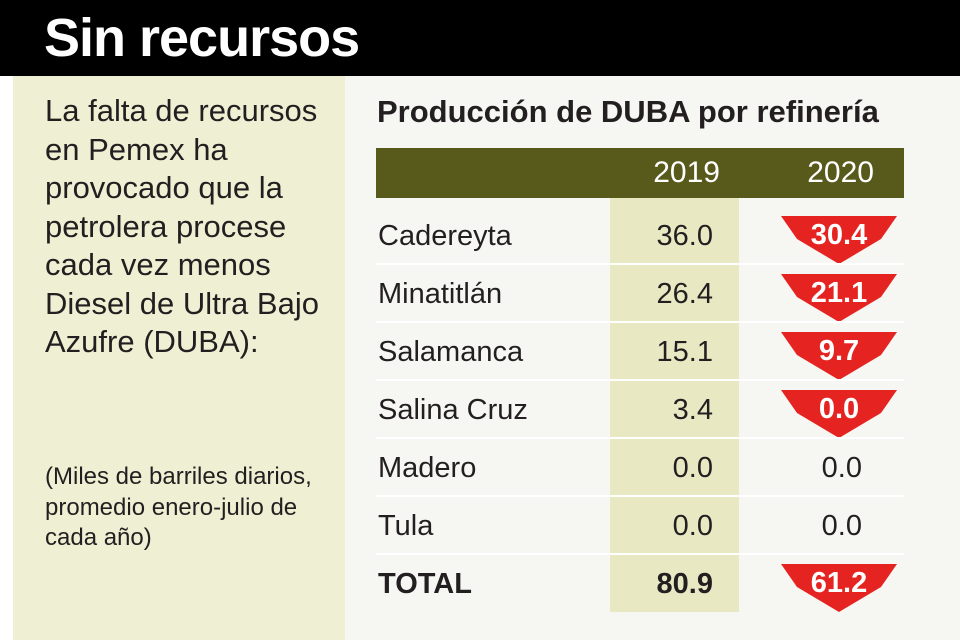  What do you see at coordinates (686, 172) in the screenshot?
I see `column-header-2019: 2019` at bounding box center [686, 172].